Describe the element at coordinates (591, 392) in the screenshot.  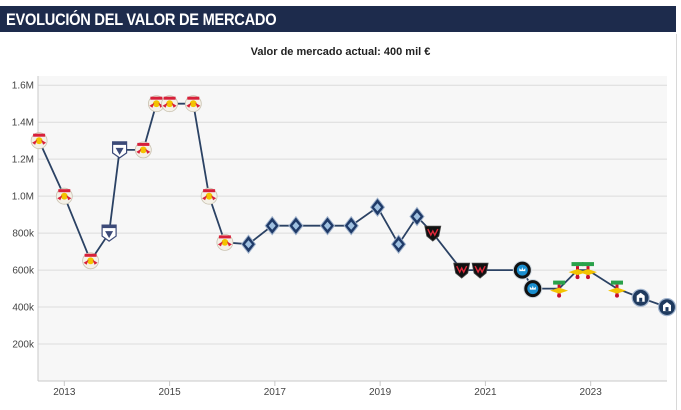
I see `x-tick-label: 2023` at that location.